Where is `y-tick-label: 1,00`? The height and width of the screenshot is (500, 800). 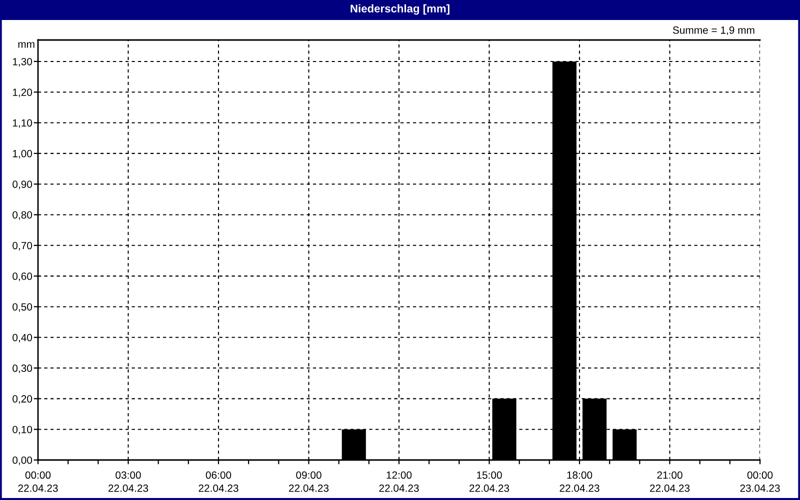
y-tick-label: 1,00 is located at coordinates (22, 154).